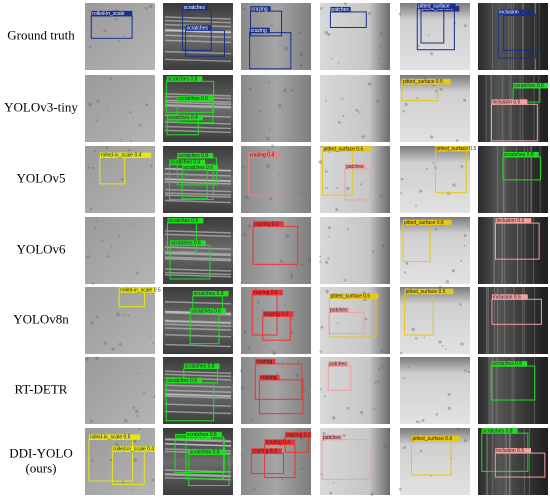  I want to click on row-label: DDI-YOLO, so click(41, 452).